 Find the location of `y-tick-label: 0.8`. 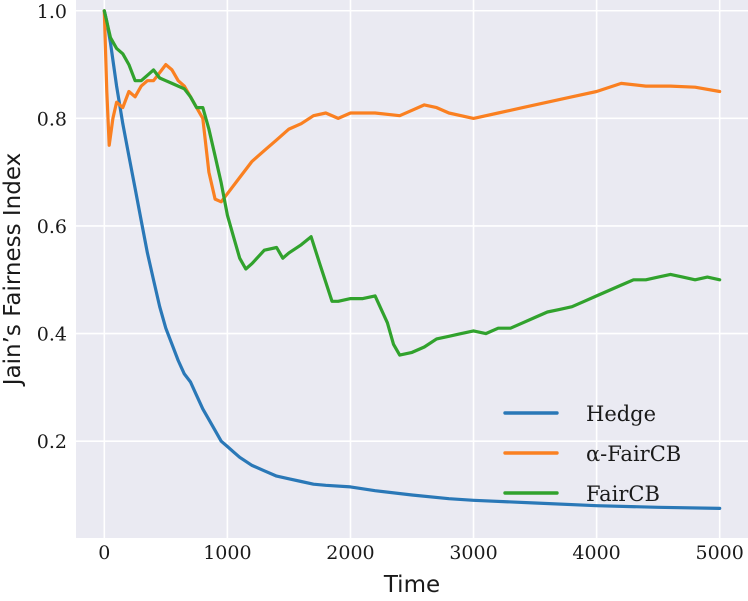

y-tick-label: 0.8 is located at coordinates (52, 119).